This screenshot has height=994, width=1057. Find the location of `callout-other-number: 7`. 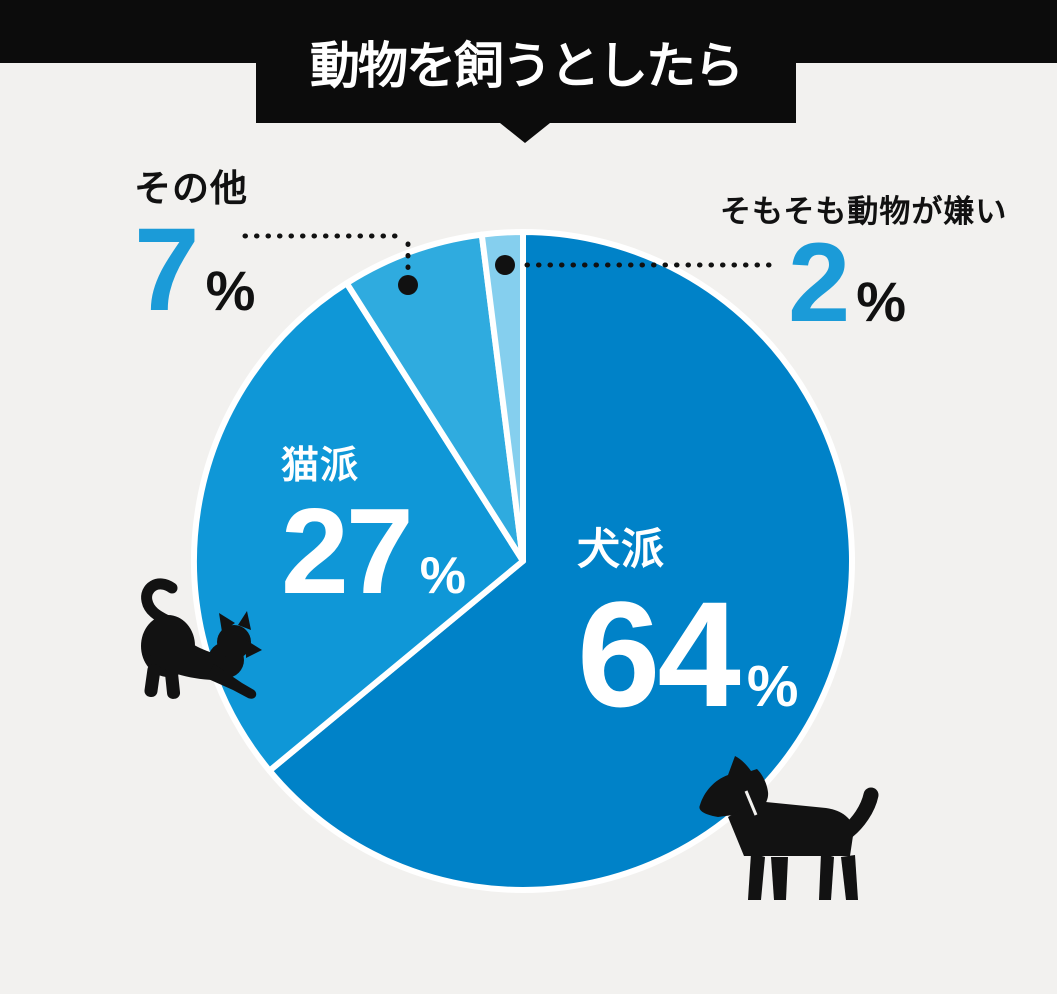

callout-other-number: 7 is located at coordinates (167, 270).